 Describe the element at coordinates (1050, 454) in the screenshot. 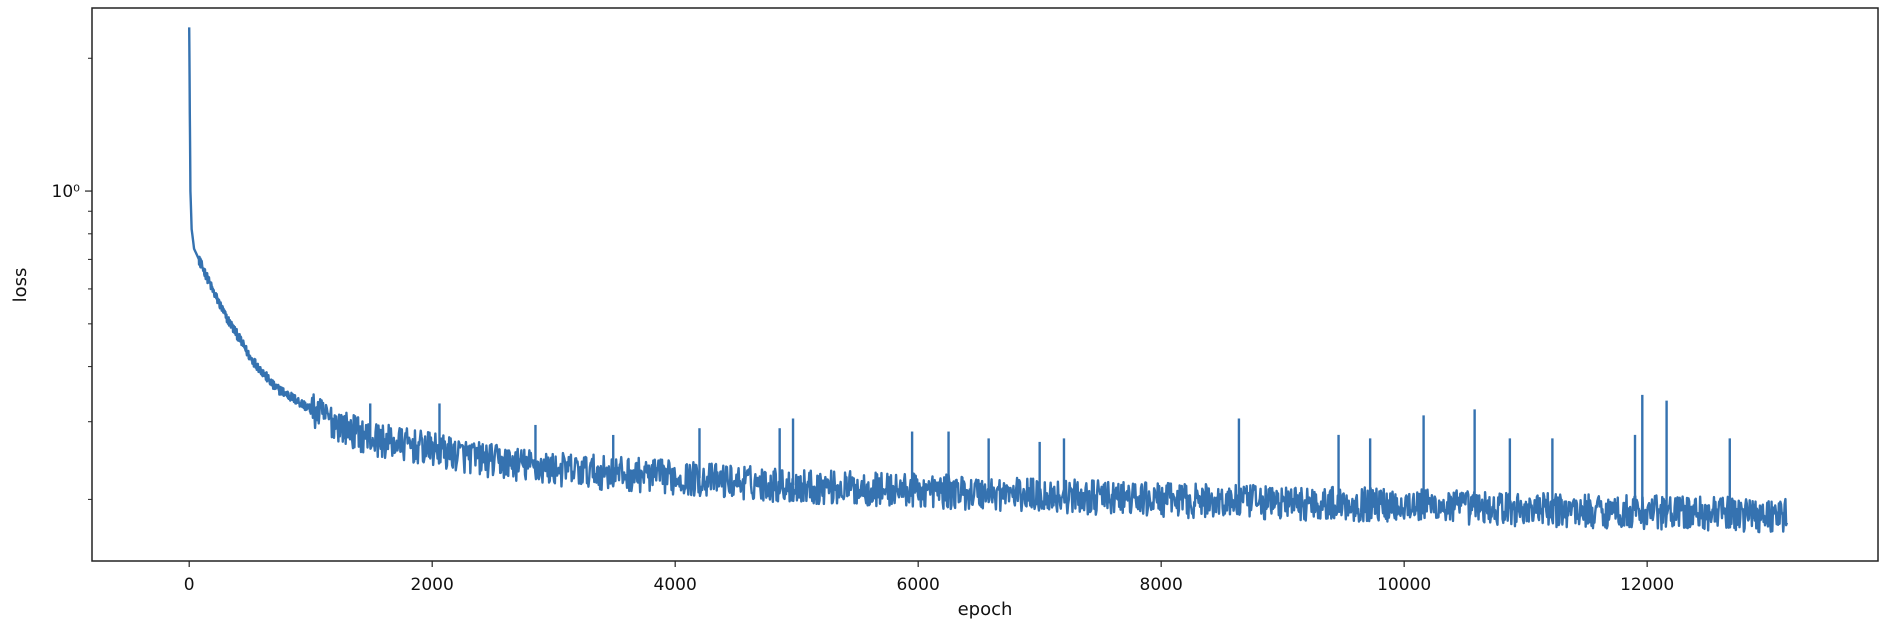

I see `spike-layer` at that location.